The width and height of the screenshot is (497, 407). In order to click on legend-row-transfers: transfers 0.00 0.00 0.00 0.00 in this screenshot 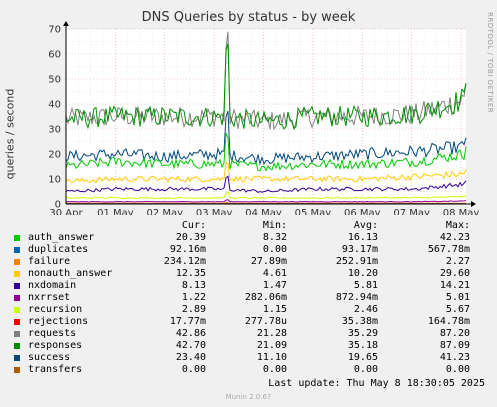, I will do `click(248, 370)`.